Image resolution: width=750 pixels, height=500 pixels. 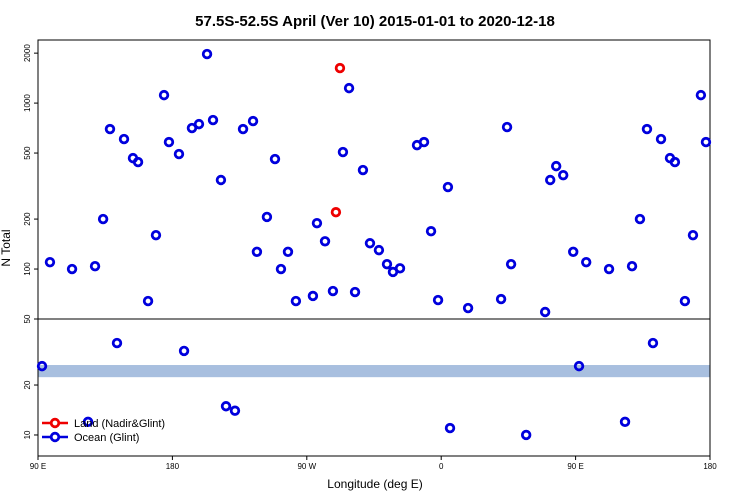 What do you see at coordinates (374, 371) in the screenshot?
I see `shaded-band` at bounding box center [374, 371].